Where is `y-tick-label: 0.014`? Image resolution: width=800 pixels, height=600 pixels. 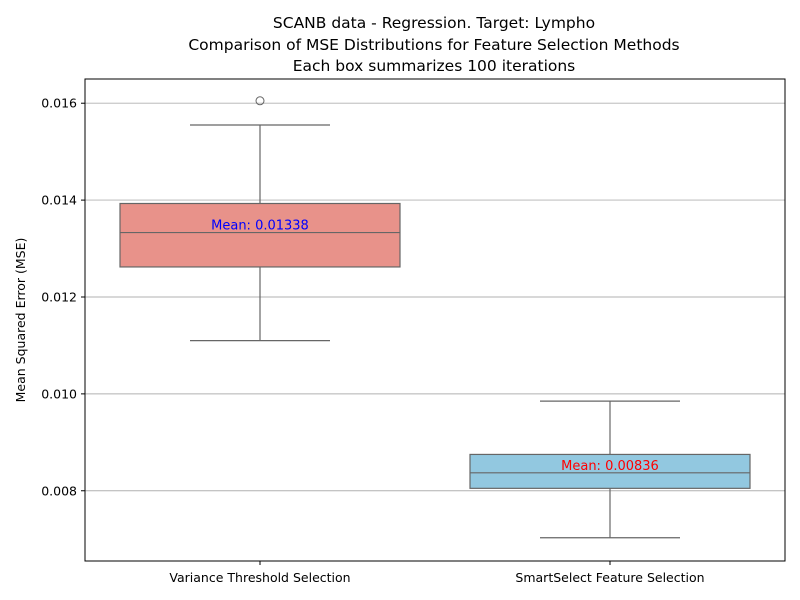
y-tick-label: 0.014 is located at coordinates (59, 200).